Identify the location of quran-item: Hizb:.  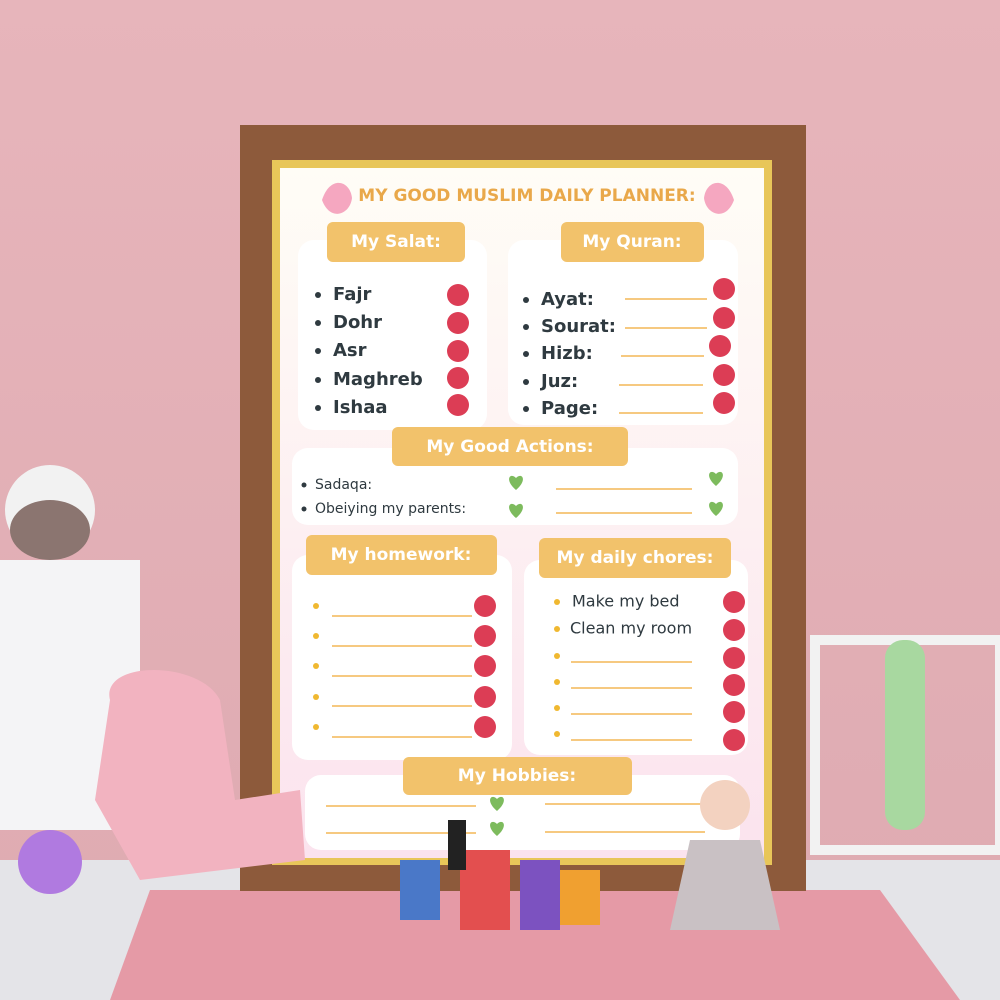
(567, 353).